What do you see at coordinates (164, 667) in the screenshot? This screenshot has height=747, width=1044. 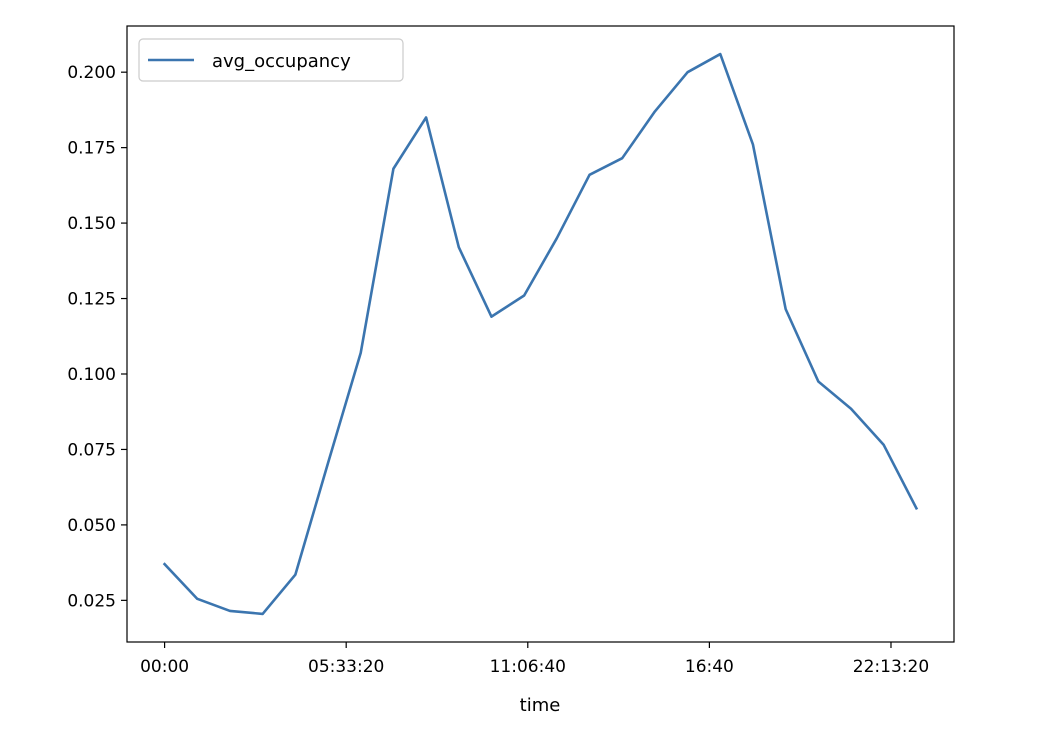 I see `x-tick-label: 00:00` at bounding box center [164, 667].